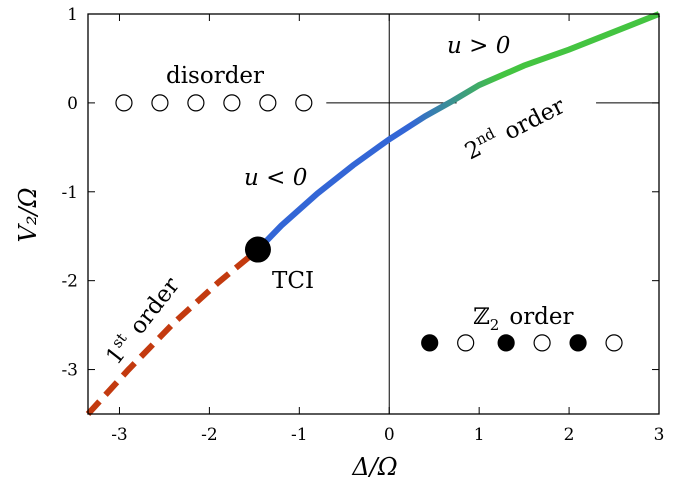 The height and width of the screenshot is (487, 678). What do you see at coordinates (69, 282) in the screenshot?
I see `y-tick-label: -2` at bounding box center [69, 282].